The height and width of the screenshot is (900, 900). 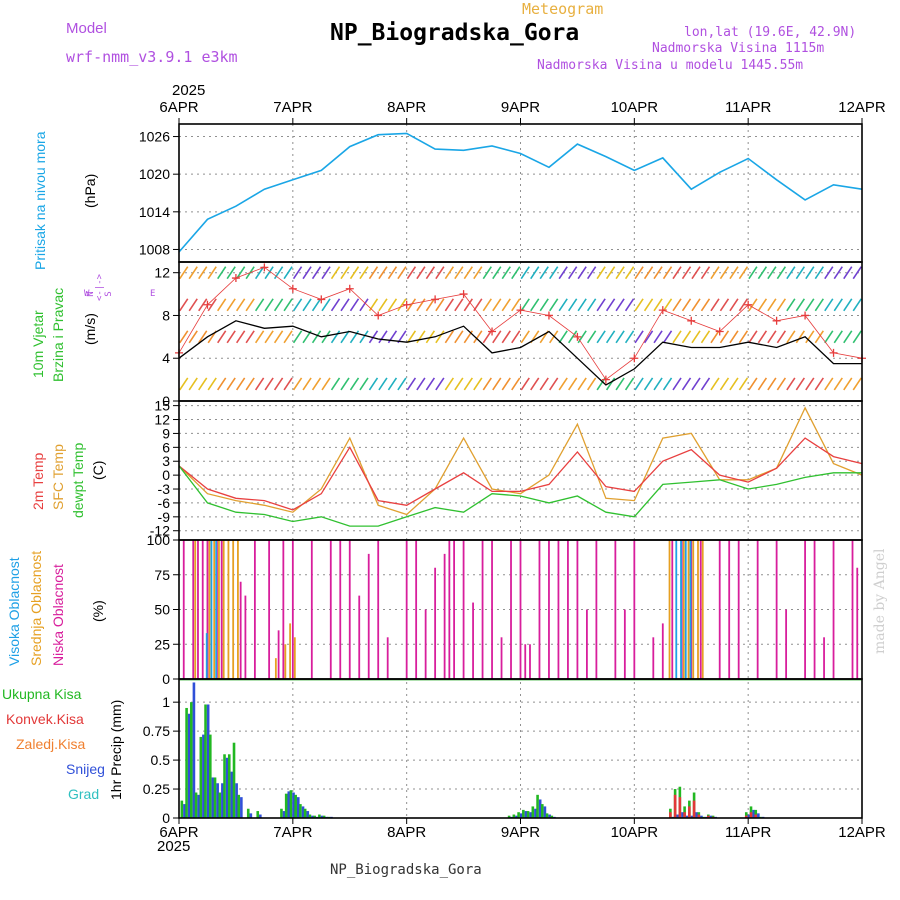 I want to click on xtick-label-bottom-6: 12APR, so click(x=862, y=832).